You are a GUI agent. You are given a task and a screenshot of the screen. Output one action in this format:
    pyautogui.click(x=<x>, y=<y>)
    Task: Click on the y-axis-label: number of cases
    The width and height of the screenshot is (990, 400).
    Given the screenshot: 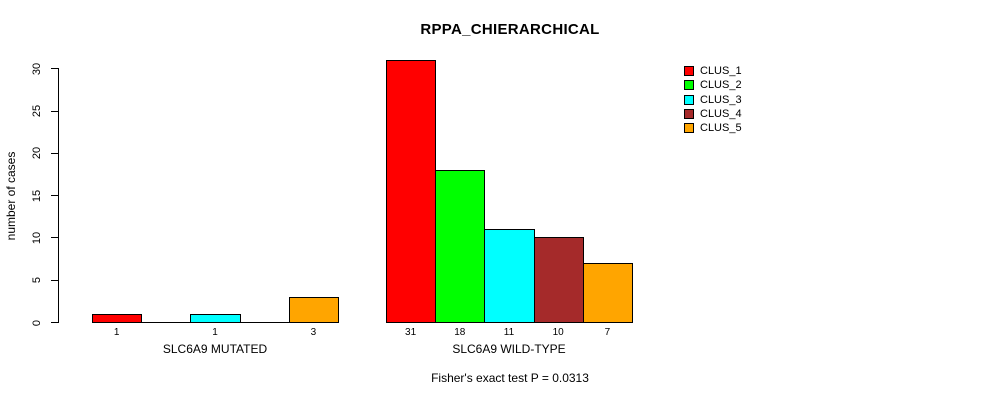 What is the action you would take?
    pyautogui.click(x=11, y=196)
    